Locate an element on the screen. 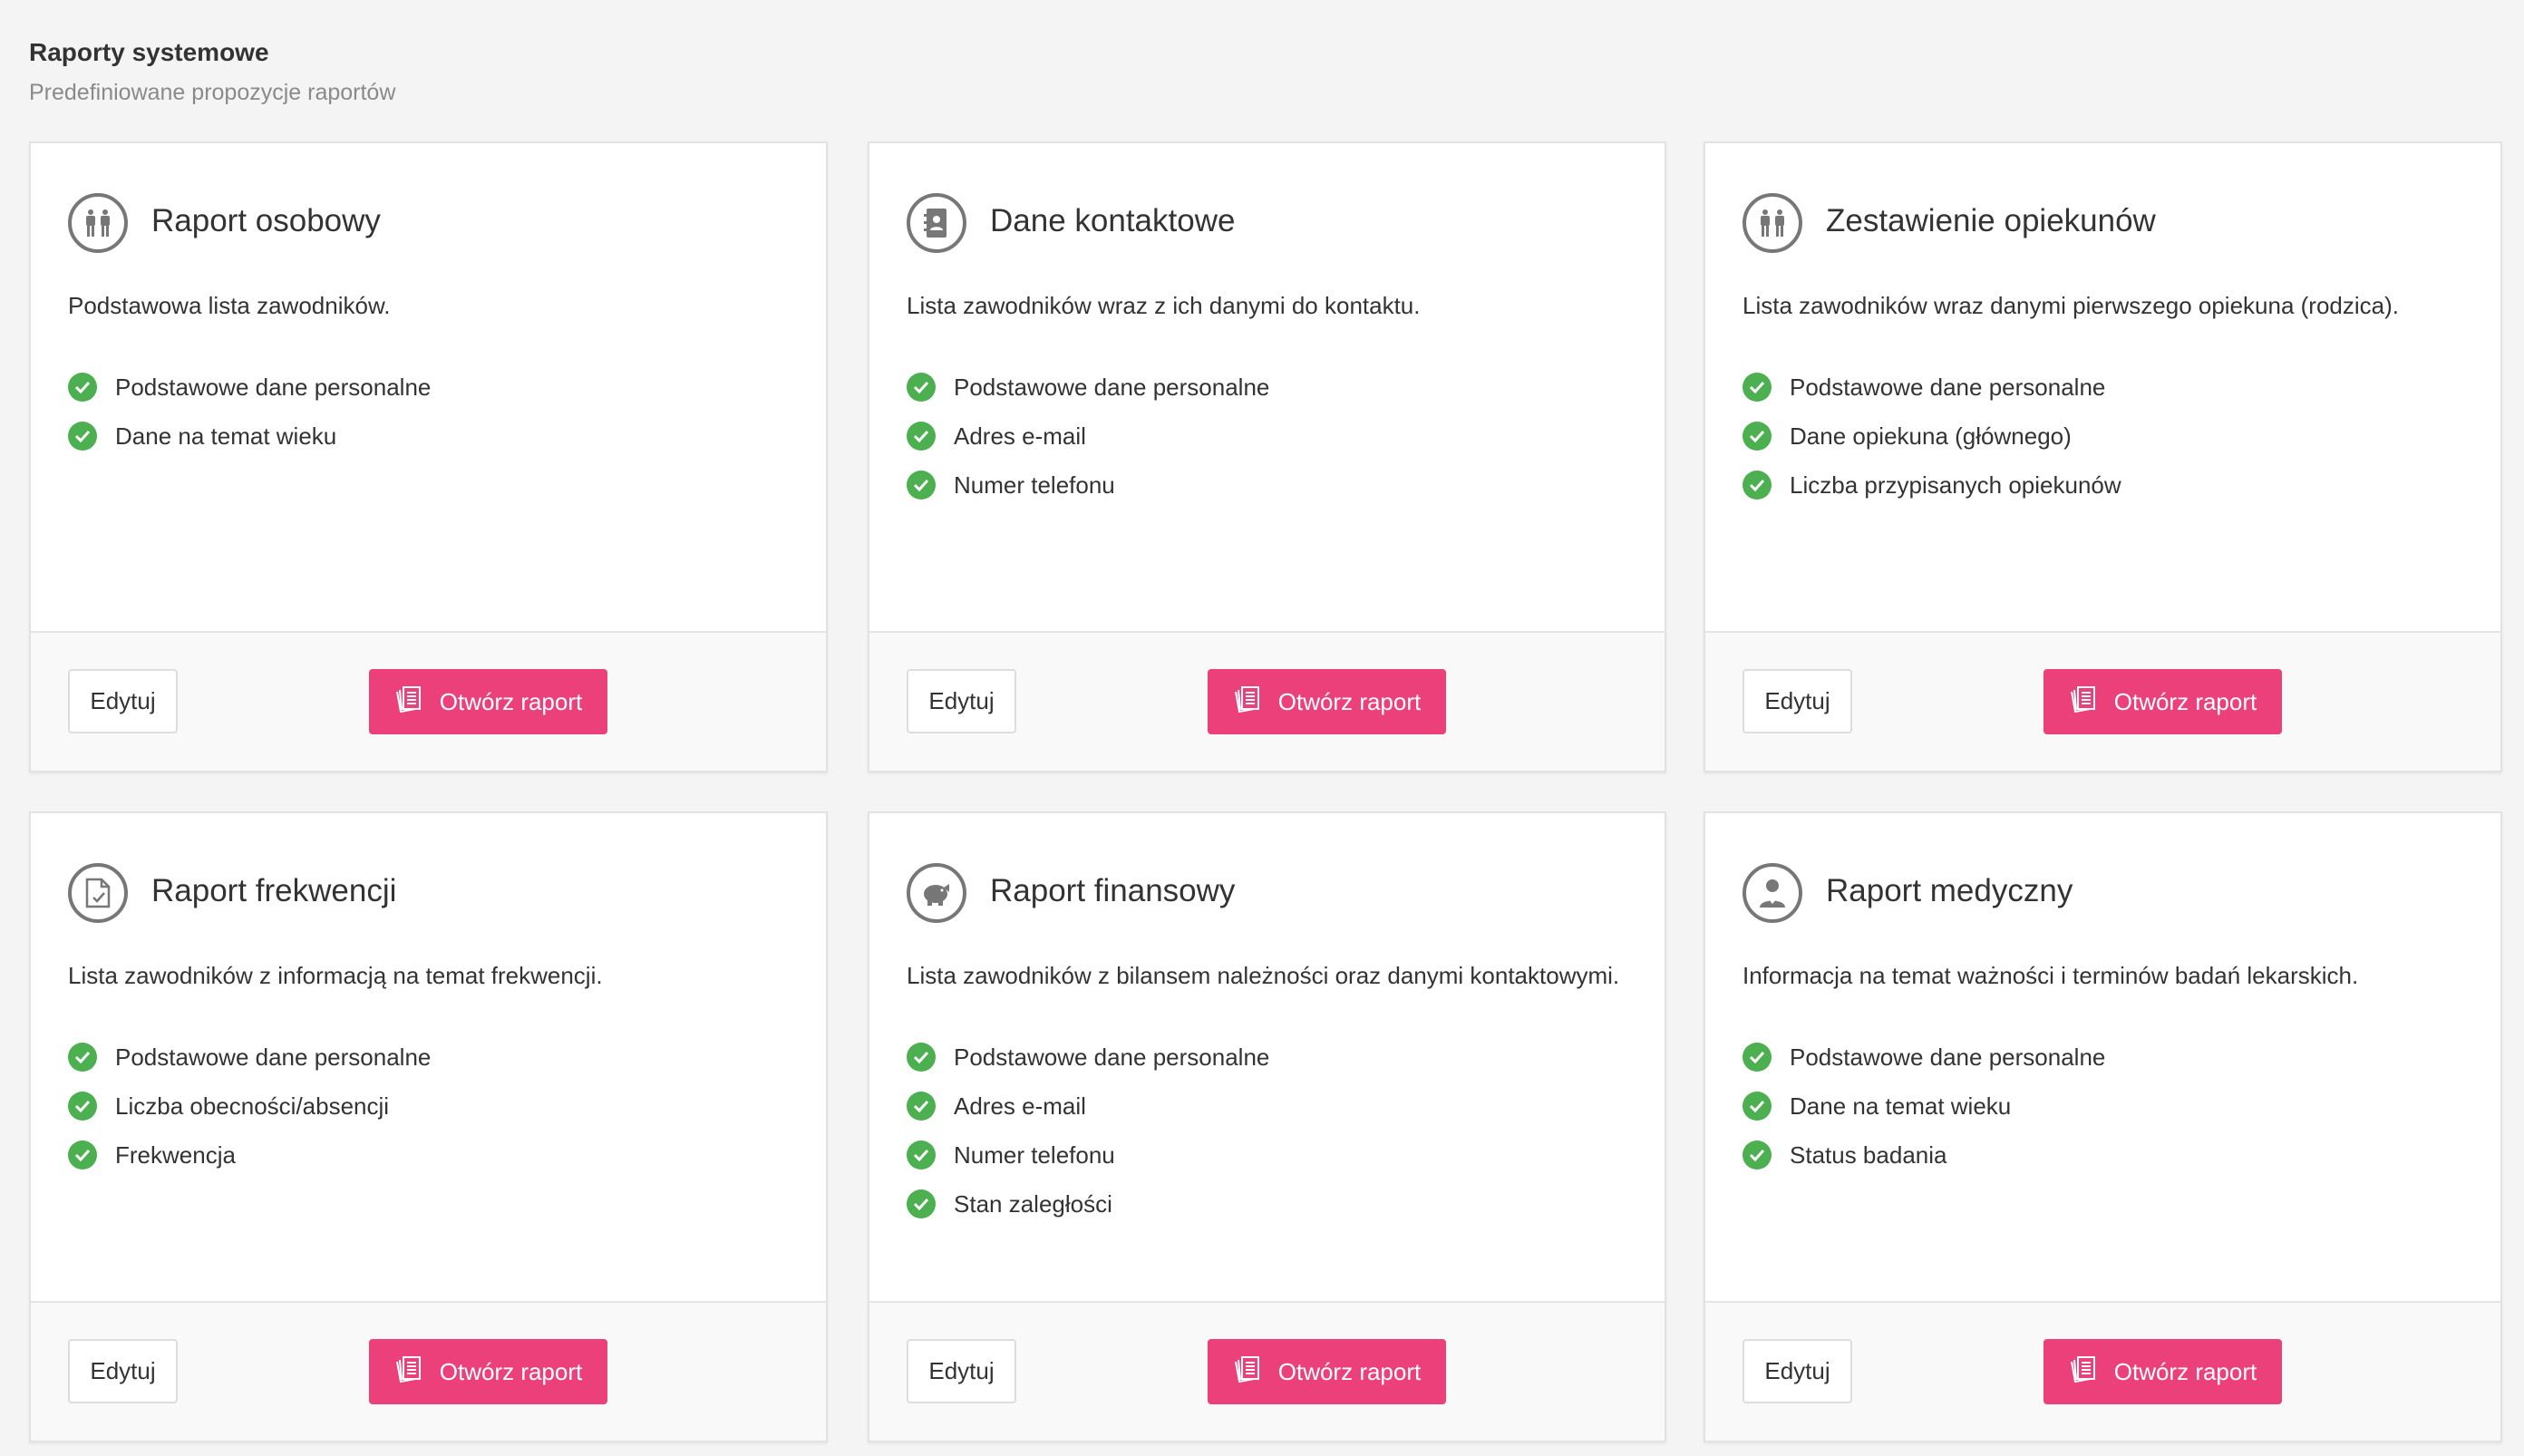 This screenshot has height=1456, width=2524. feature-item: Frekwencja is located at coordinates (249, 1155).